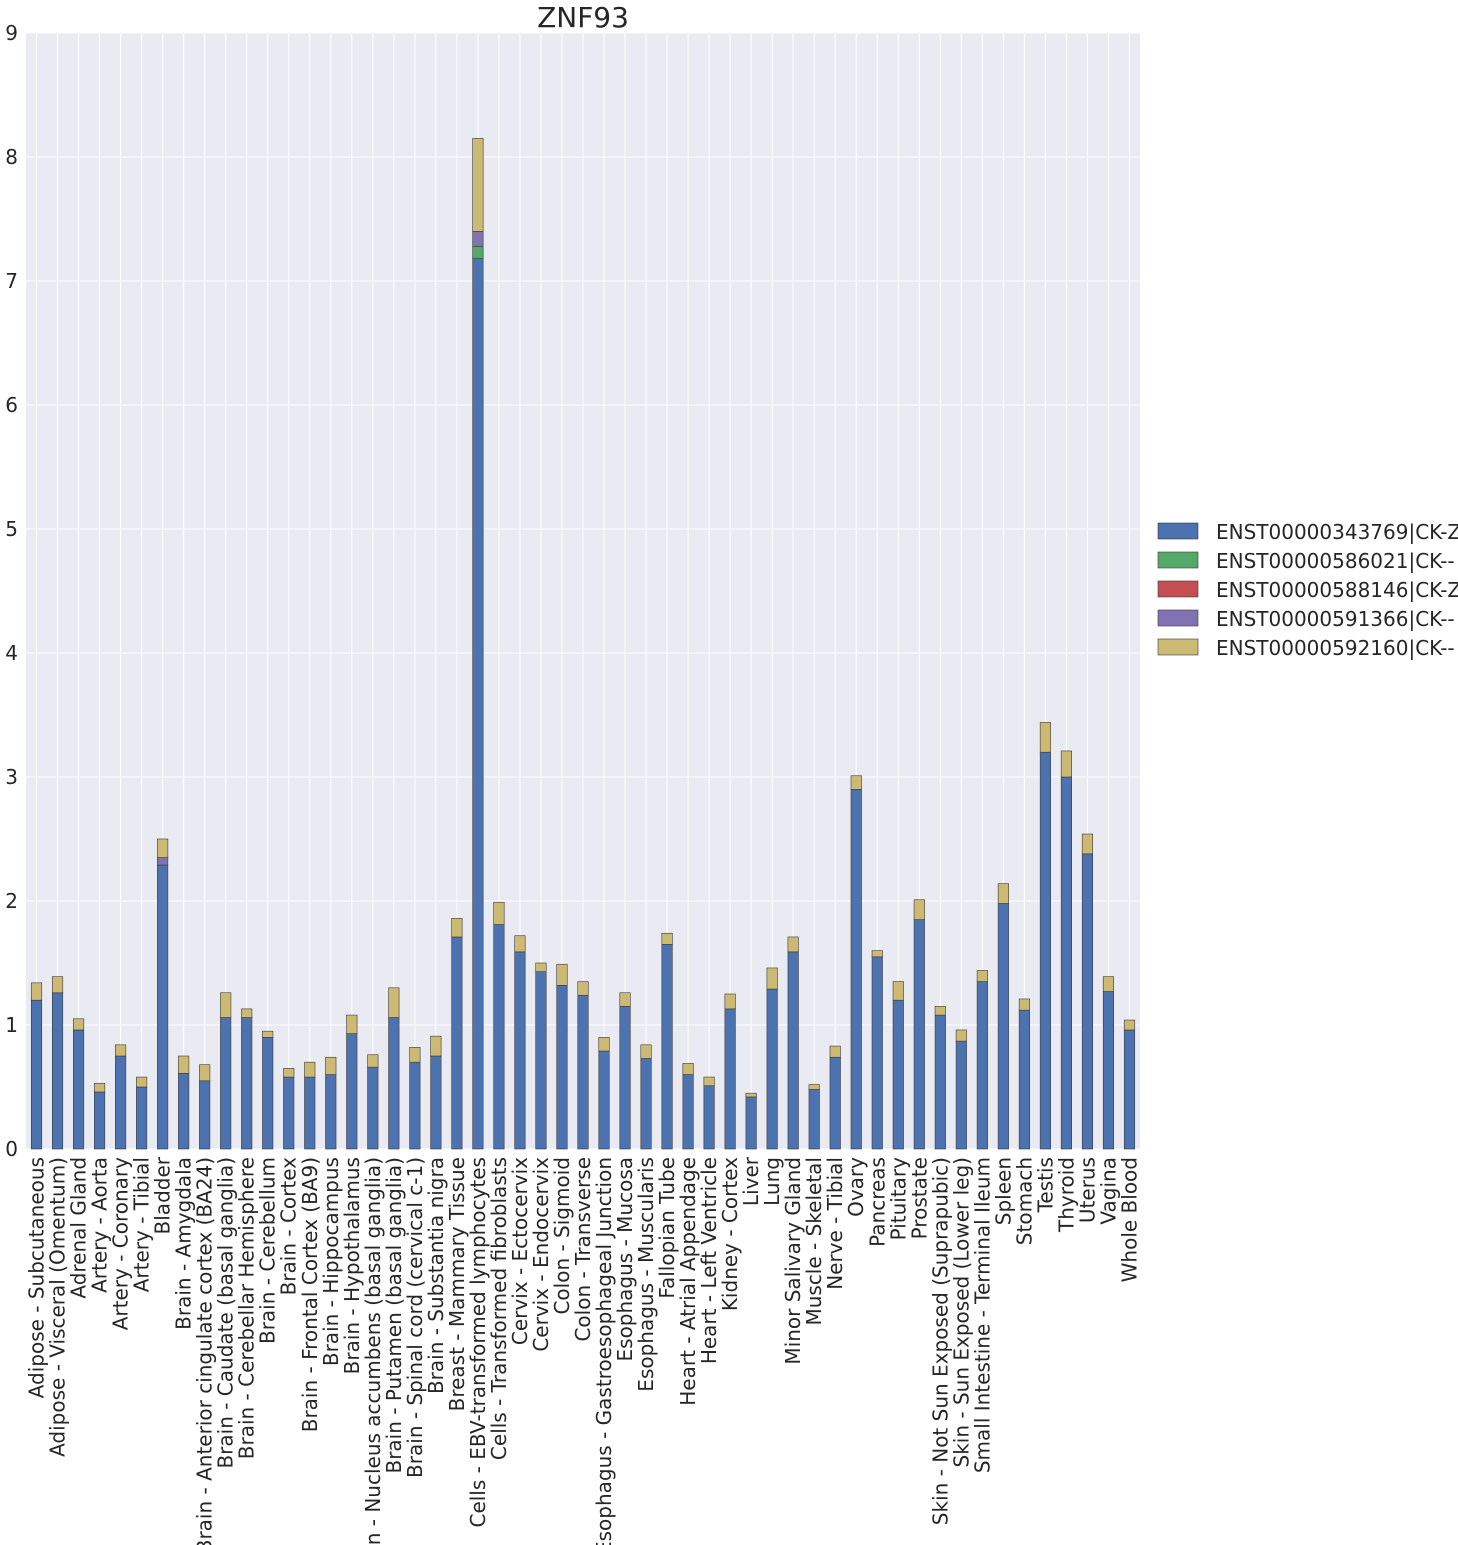 This screenshot has width=1458, height=1545. What do you see at coordinates (1335, 619) in the screenshot?
I see `legend-label: ENST00000591366|CK--` at bounding box center [1335, 619].